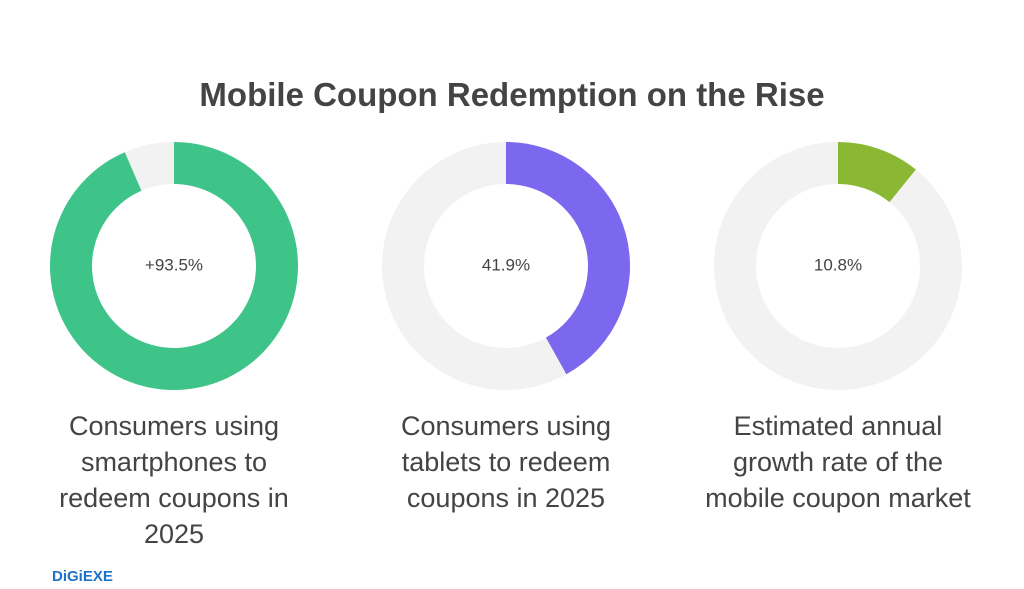 Image resolution: width=1024 pixels, height=589 pixels. I want to click on value-label: +93.5%, so click(174, 264).